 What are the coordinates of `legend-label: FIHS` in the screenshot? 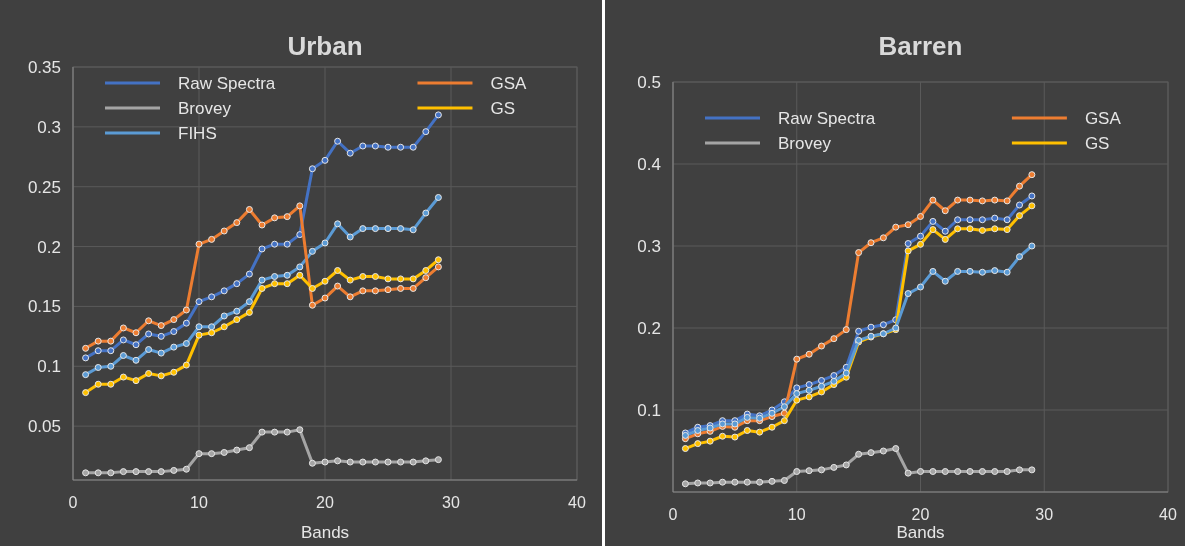 It's located at (197, 133).